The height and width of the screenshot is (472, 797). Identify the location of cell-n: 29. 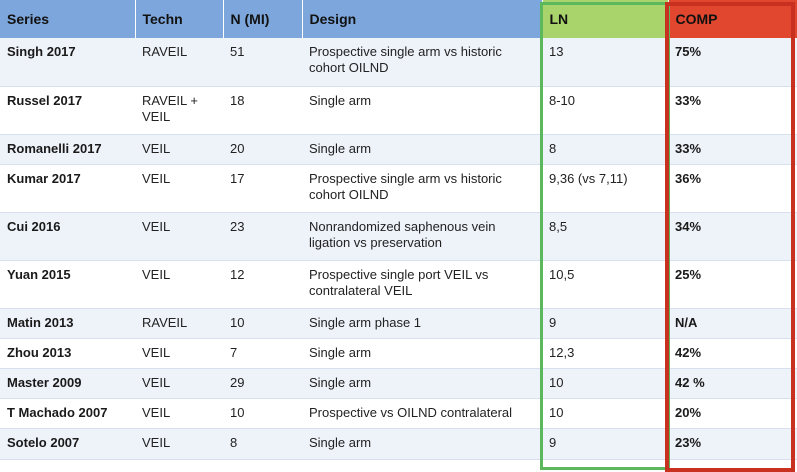
(262, 383).